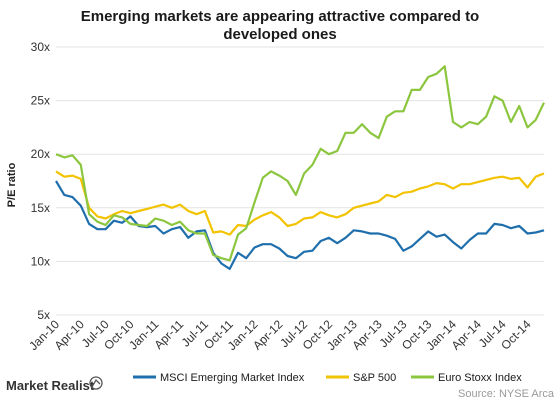  Describe the element at coordinates (43, 315) in the screenshot. I see `y-tick-label: 5x` at that location.